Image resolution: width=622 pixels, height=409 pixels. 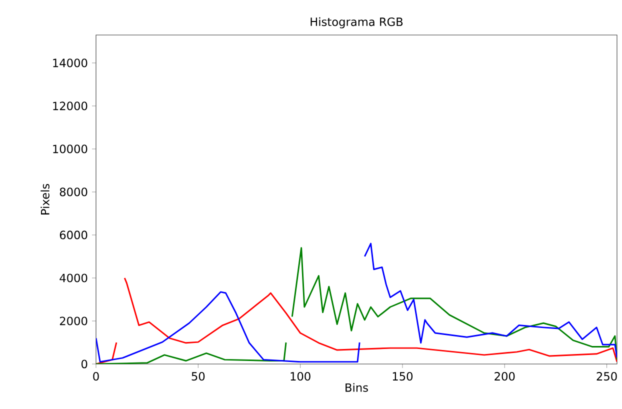 I want to click on x-tick-label: 0, so click(x=96, y=376).